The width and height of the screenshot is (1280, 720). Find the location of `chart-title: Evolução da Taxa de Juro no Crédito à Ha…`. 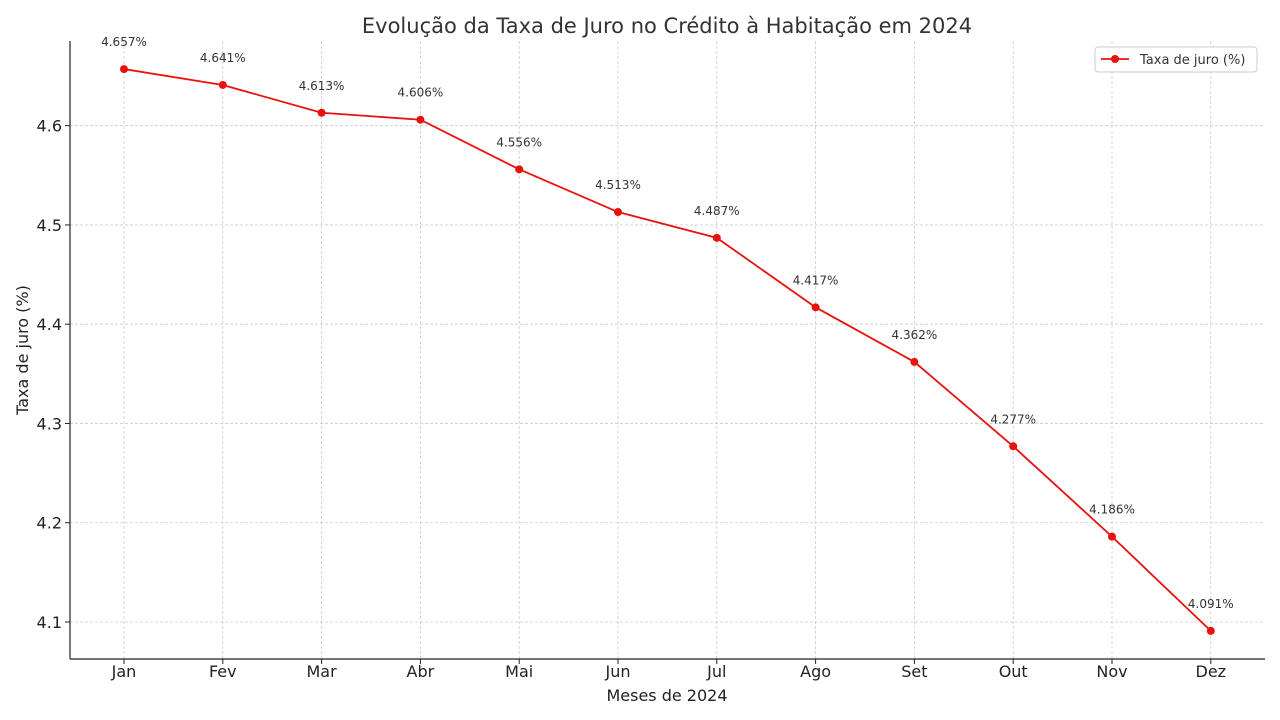

chart-title: Evolução da Taxa de Juro no Crédito à Ha… is located at coordinates (667, 26).